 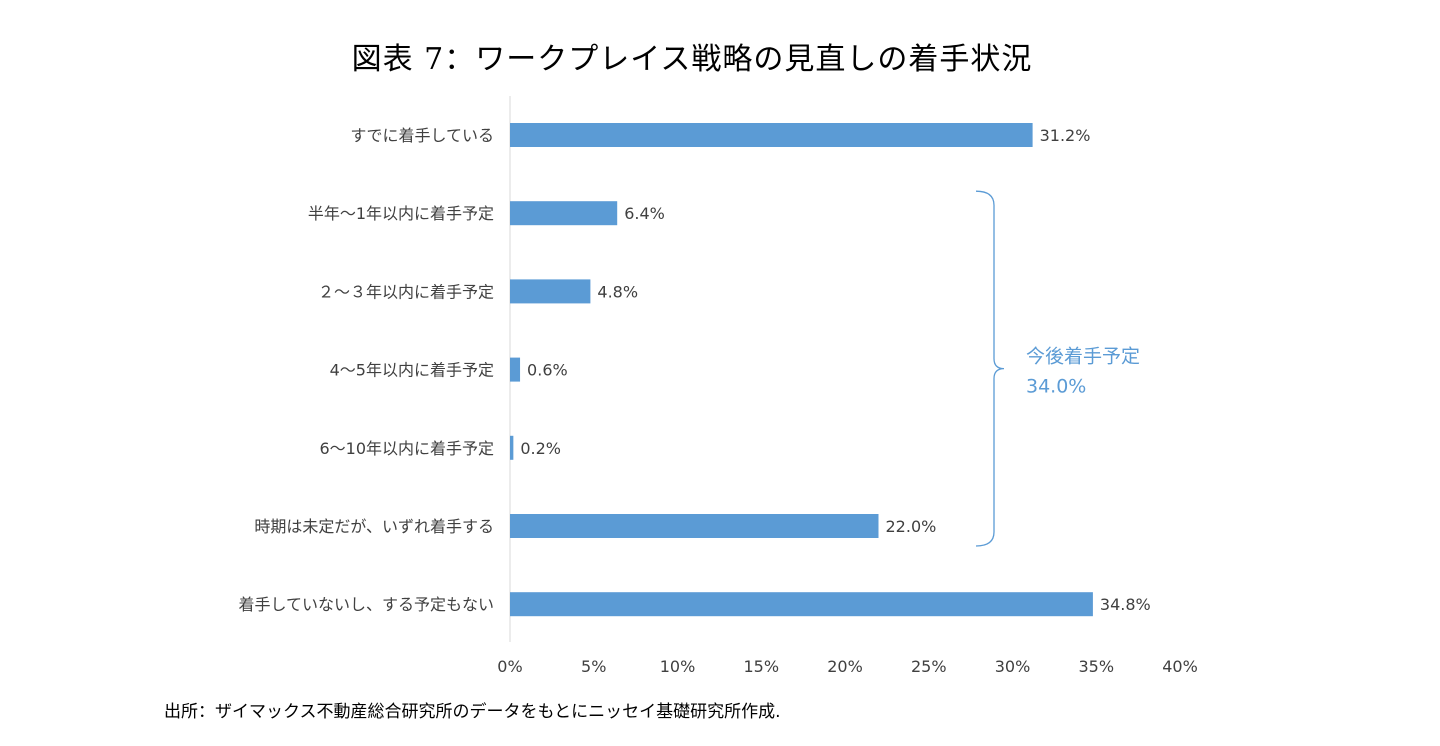 What do you see at coordinates (911, 526) in the screenshot?
I see `data-label: 22.0%` at bounding box center [911, 526].